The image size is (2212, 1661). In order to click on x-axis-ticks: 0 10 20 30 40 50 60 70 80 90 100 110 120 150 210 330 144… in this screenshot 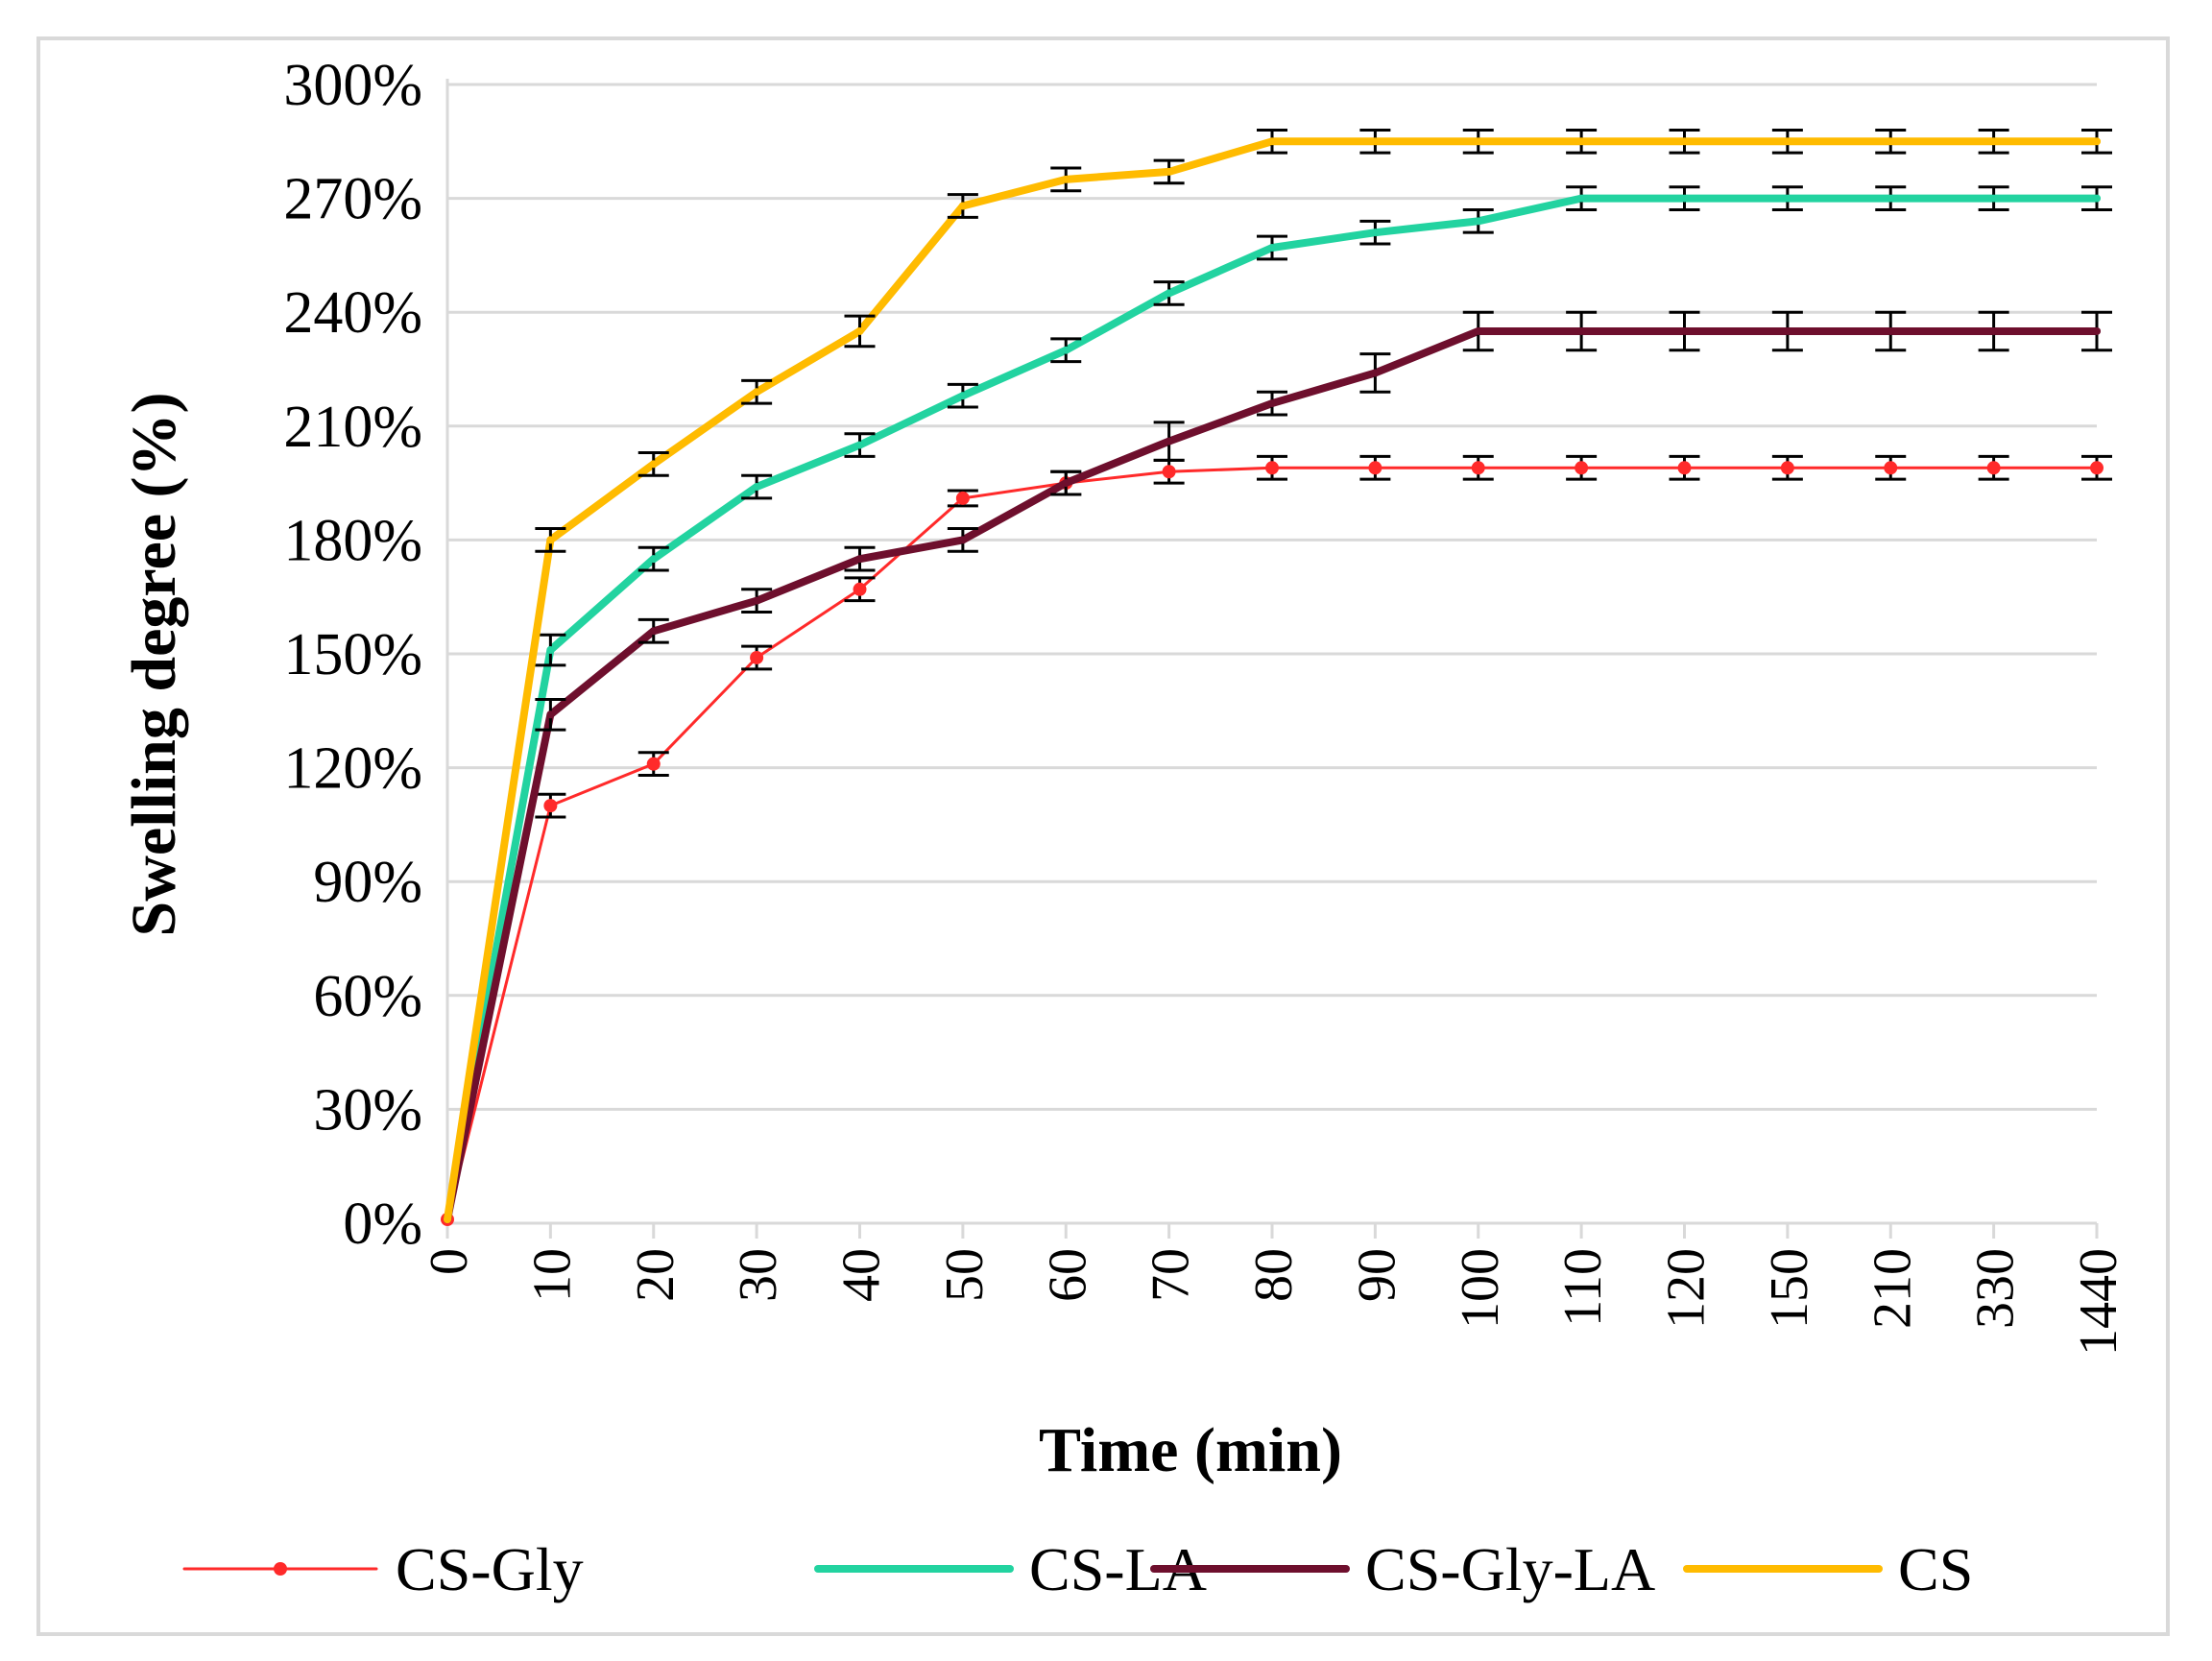, I will do `click(1274, 1290)`.